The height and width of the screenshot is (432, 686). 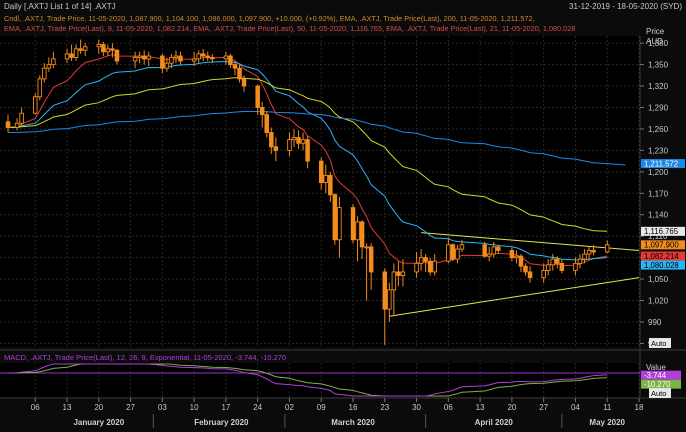 I want to click on time-tick-label: 16, so click(x=353, y=407).